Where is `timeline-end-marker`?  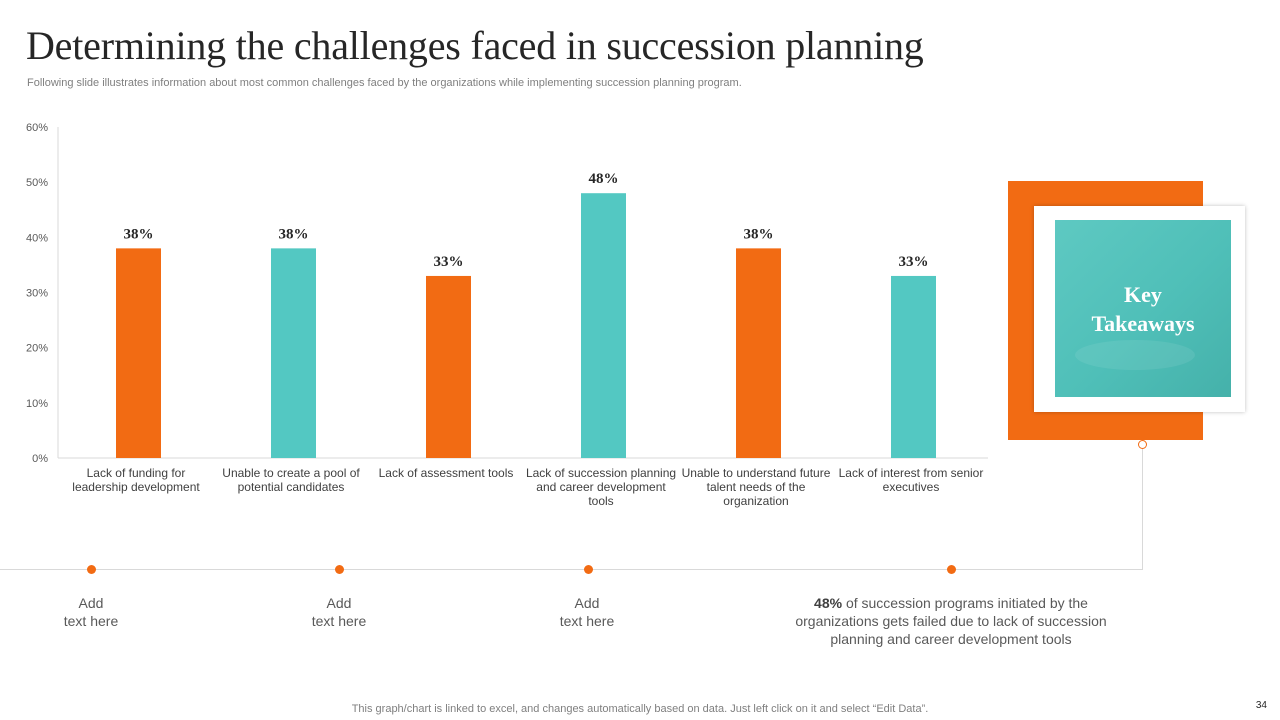
timeline-end-marker is located at coordinates (1142, 444).